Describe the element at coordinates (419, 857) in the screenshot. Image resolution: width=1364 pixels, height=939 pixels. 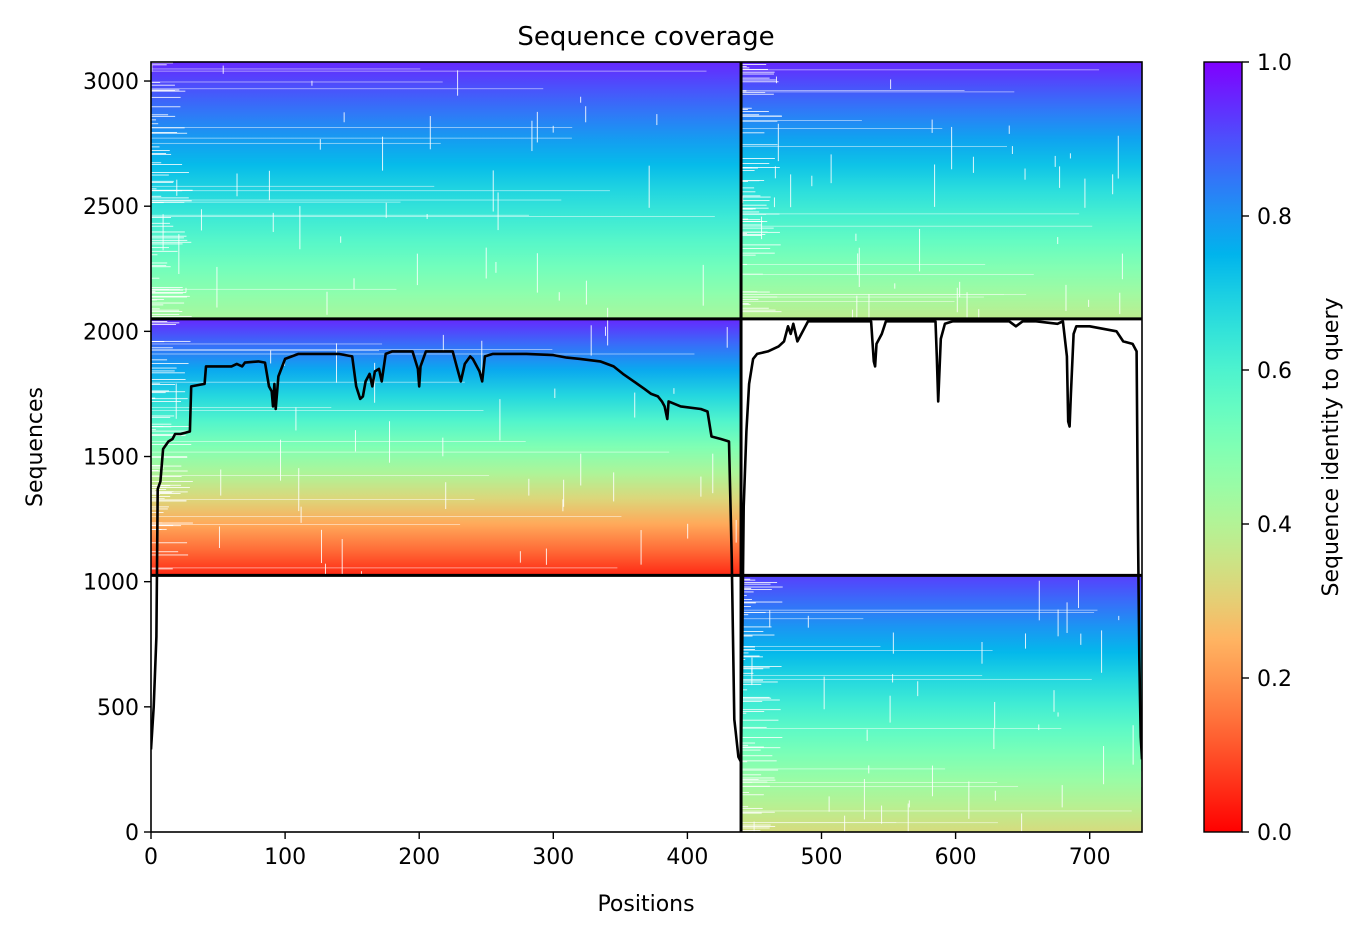
I see `x-tick-label: 200` at that location.